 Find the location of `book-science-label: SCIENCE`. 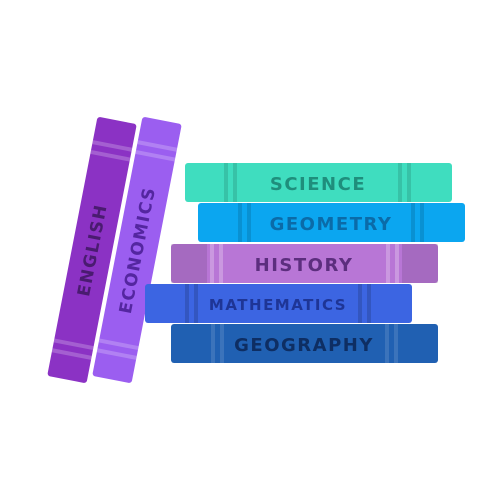

book-science-label: SCIENCE is located at coordinates (318, 184).